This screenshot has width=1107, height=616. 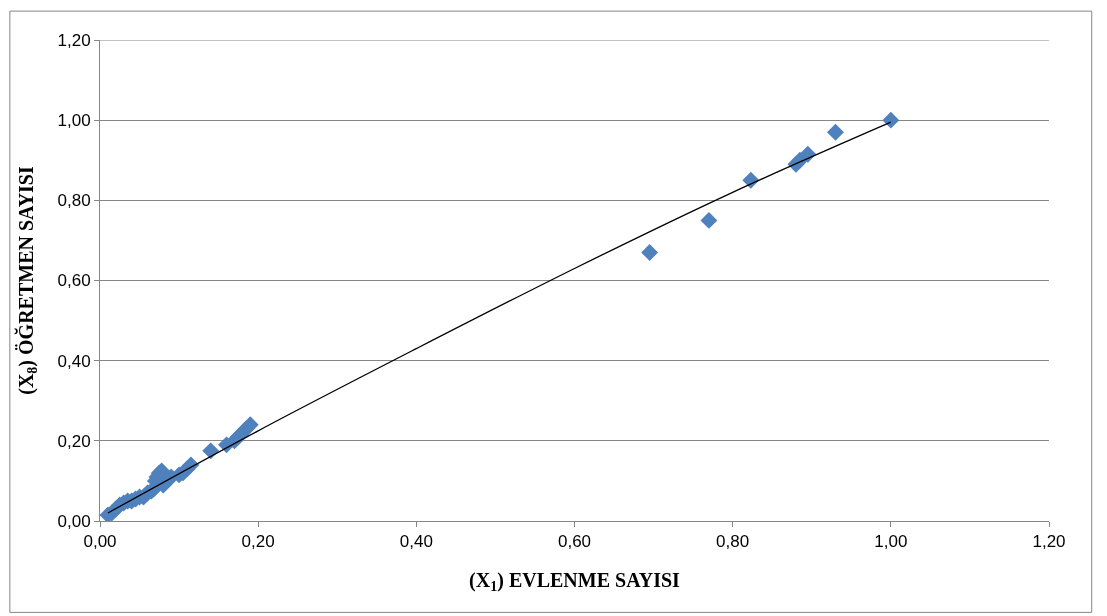 What do you see at coordinates (258, 542) in the screenshot?
I see `x-tick-label: 0,20` at bounding box center [258, 542].